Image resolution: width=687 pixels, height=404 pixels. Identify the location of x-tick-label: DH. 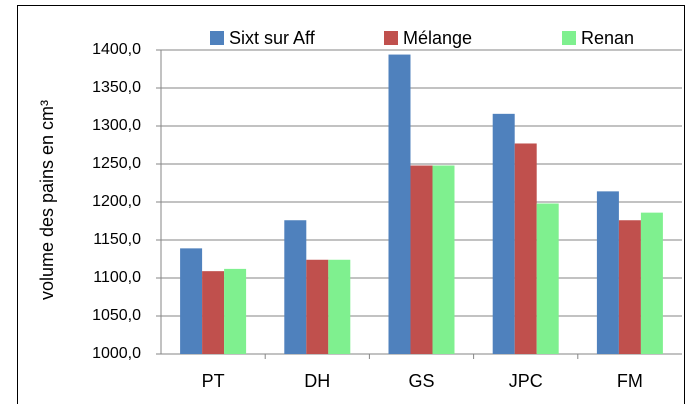
(317, 381).